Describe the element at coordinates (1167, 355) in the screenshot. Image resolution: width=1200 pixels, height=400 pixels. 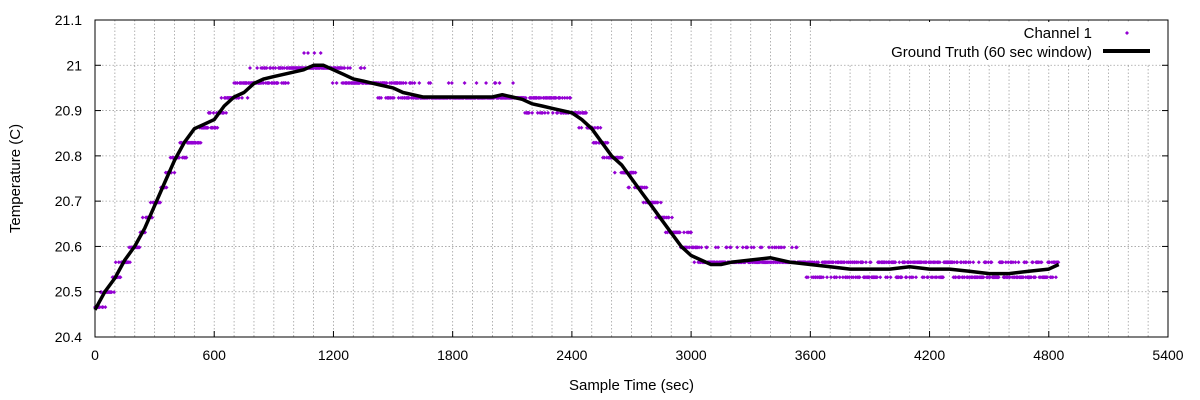
I see `x-tick-label: 5400` at that location.